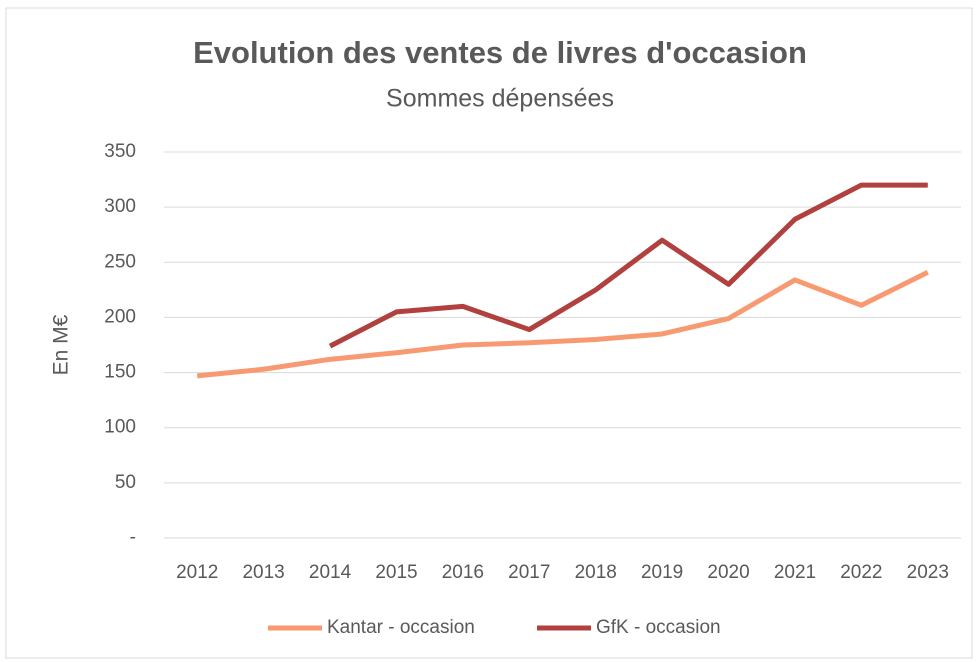  Describe the element at coordinates (500, 99) in the screenshot. I see `chart-subtitle: Sommes dépensées` at that location.